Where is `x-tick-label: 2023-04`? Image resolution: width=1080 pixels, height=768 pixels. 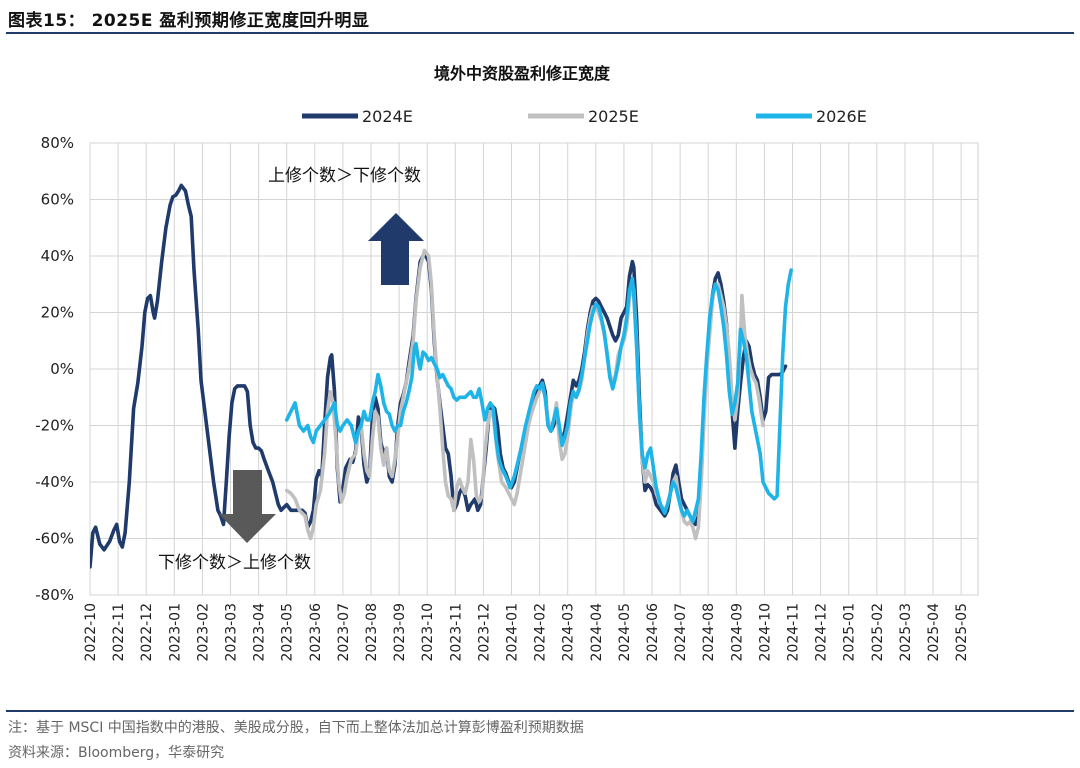
x-tick-label: 2023-04 is located at coordinates (260, 632).